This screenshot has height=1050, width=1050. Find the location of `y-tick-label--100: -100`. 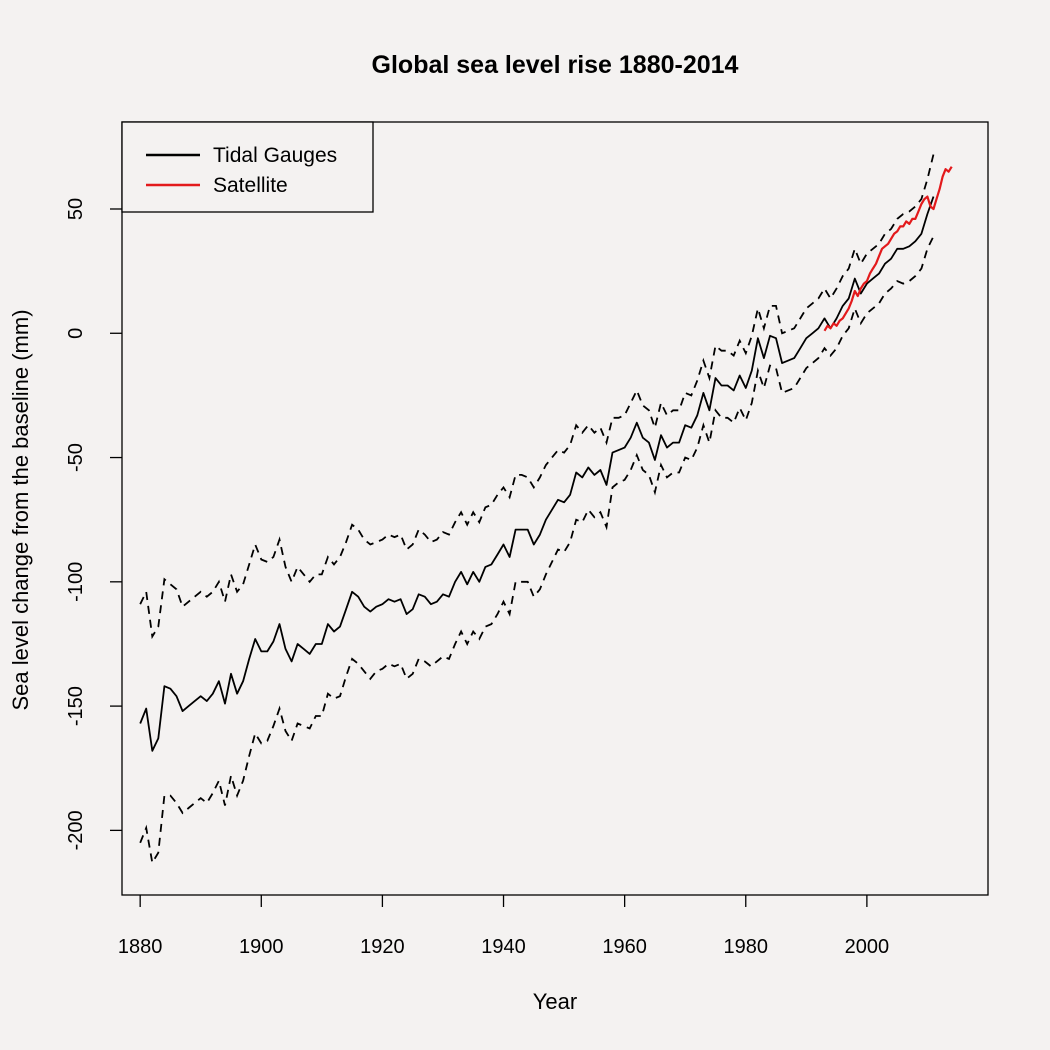

y-tick-label--100: -100 is located at coordinates (76, 582).